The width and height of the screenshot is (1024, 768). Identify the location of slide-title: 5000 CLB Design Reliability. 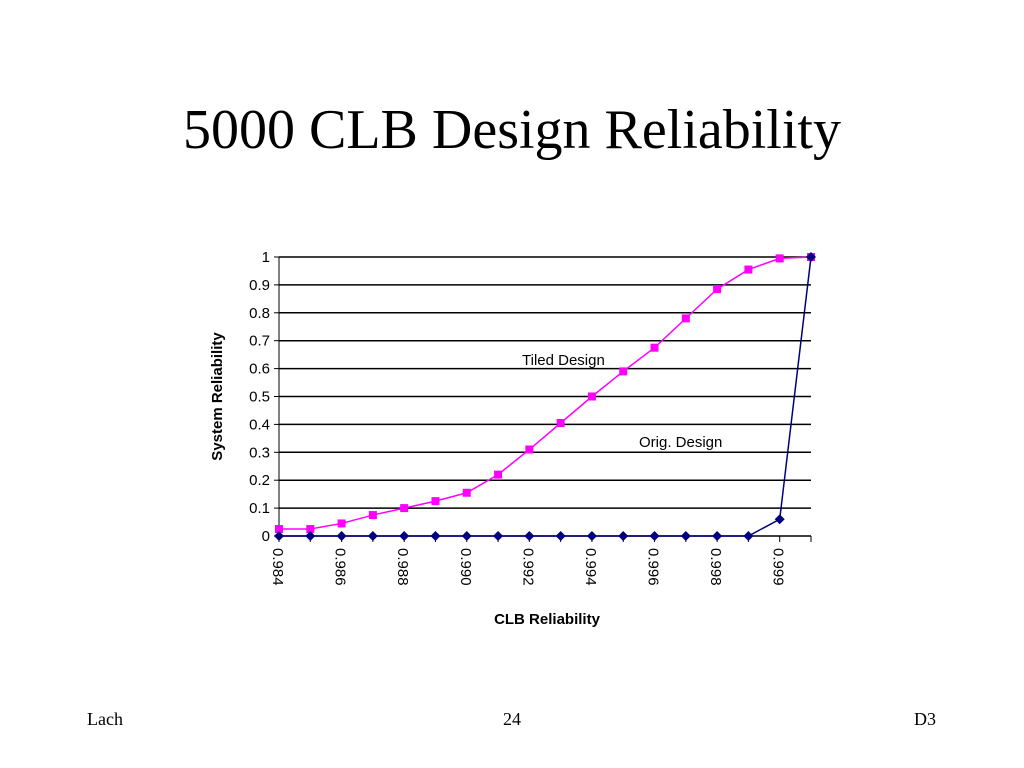
(512, 130).